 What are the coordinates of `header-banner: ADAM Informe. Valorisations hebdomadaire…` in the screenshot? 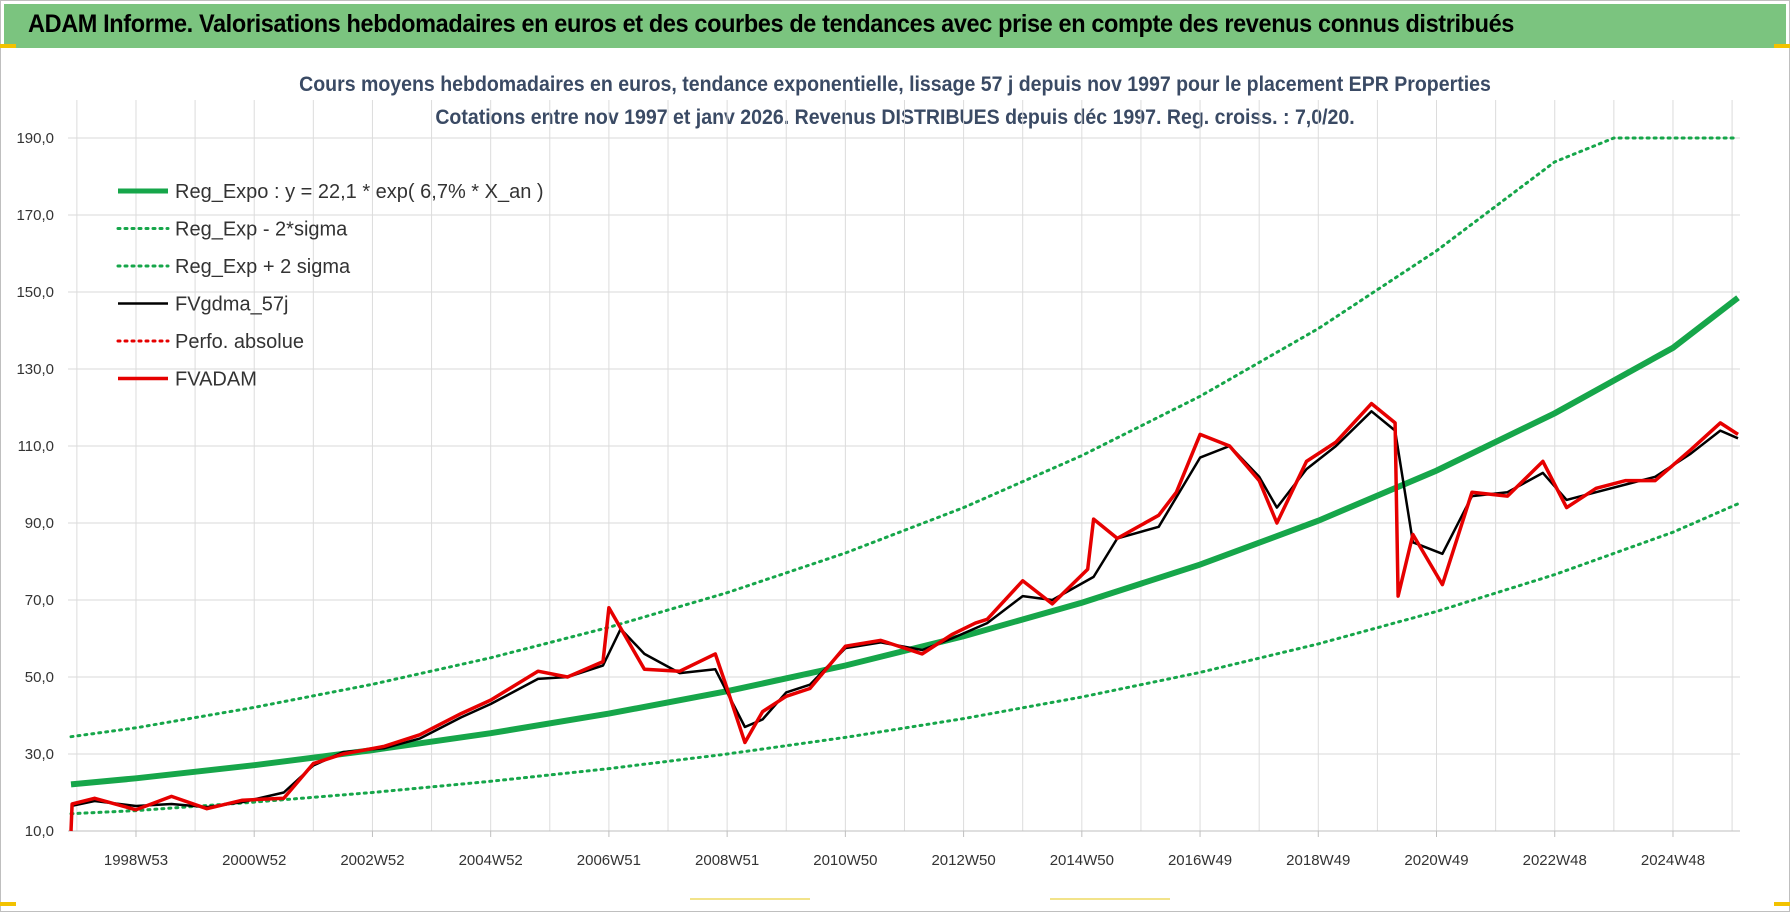 It's located at (895, 26).